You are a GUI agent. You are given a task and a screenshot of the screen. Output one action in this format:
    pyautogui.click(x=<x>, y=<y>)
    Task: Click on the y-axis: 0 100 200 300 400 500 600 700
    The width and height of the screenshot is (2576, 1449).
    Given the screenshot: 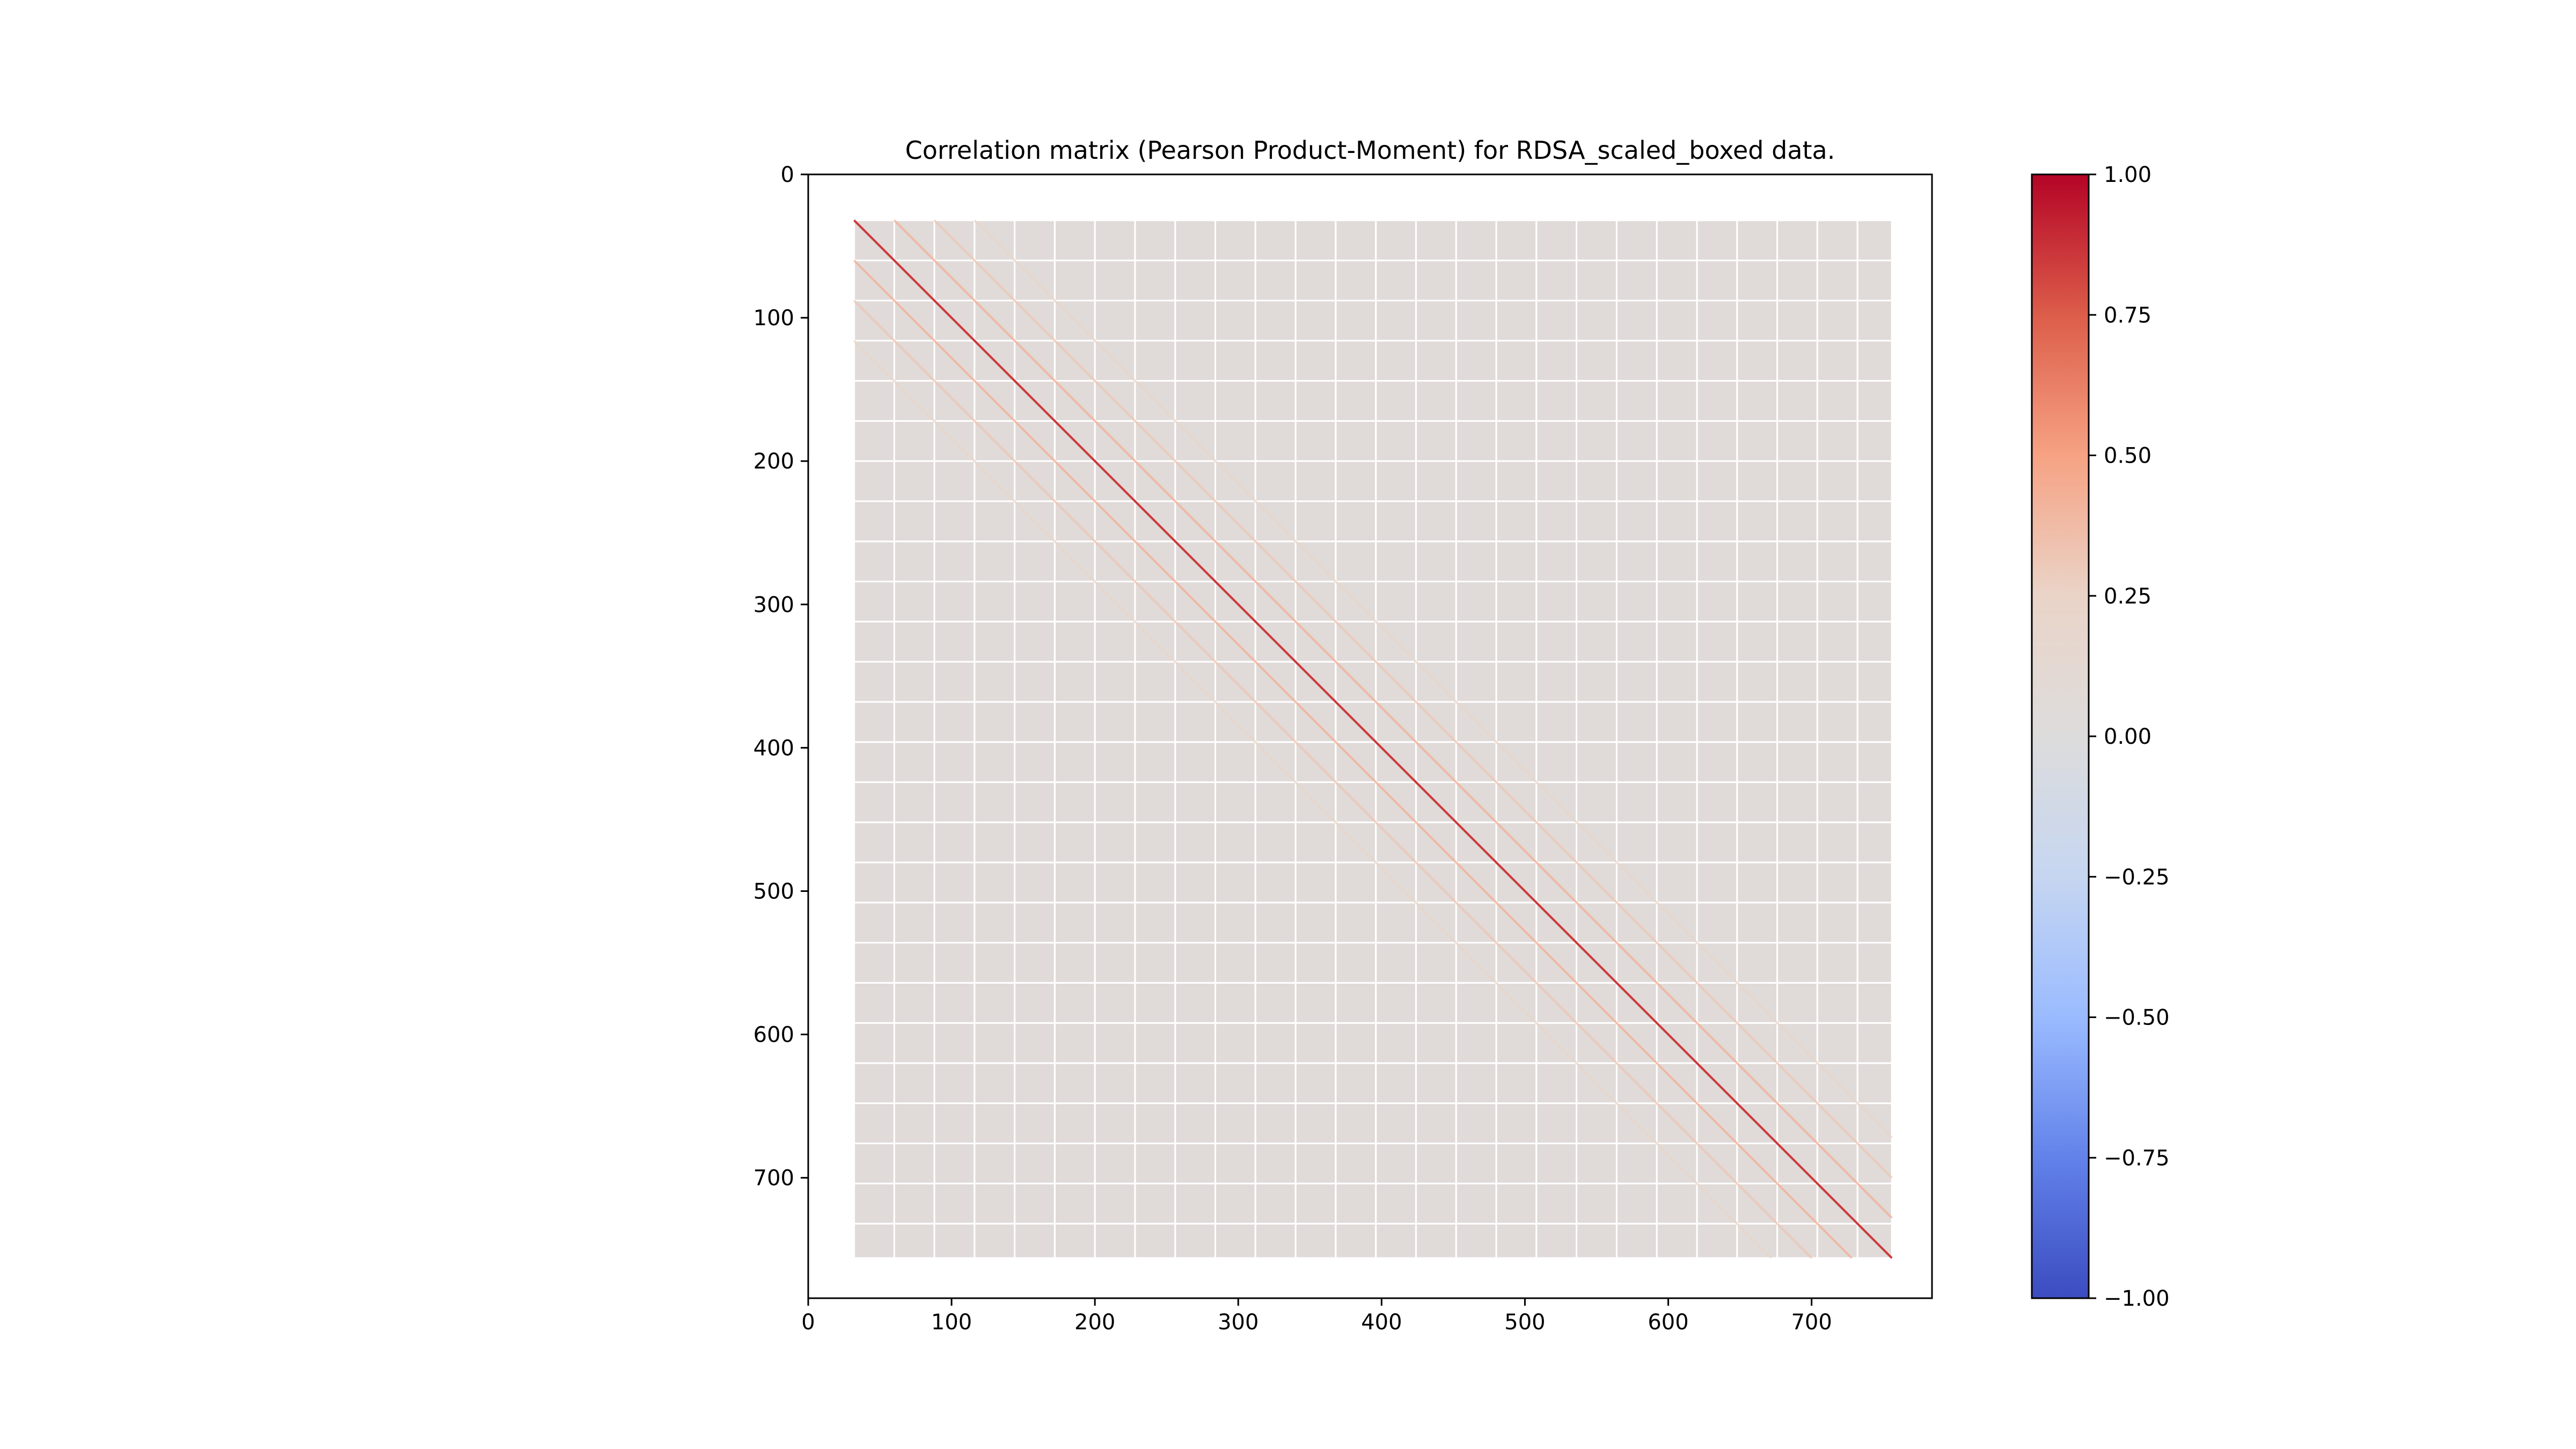 What is the action you would take?
    pyautogui.click(x=780, y=677)
    